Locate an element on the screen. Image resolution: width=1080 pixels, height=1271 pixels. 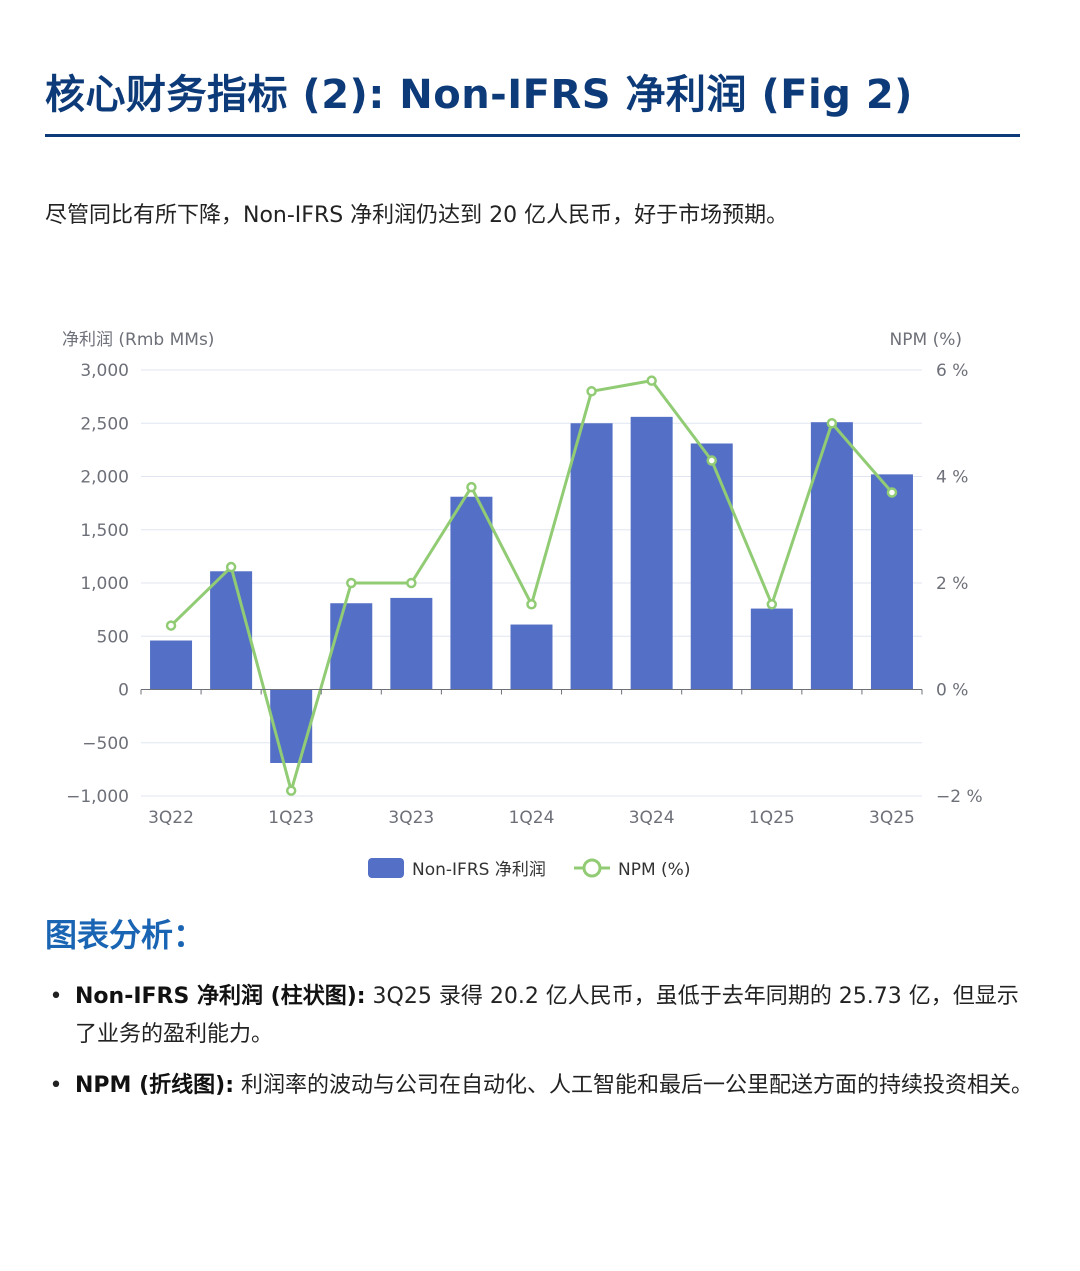
npm-point-3Q22 is located at coordinates (171, 625).